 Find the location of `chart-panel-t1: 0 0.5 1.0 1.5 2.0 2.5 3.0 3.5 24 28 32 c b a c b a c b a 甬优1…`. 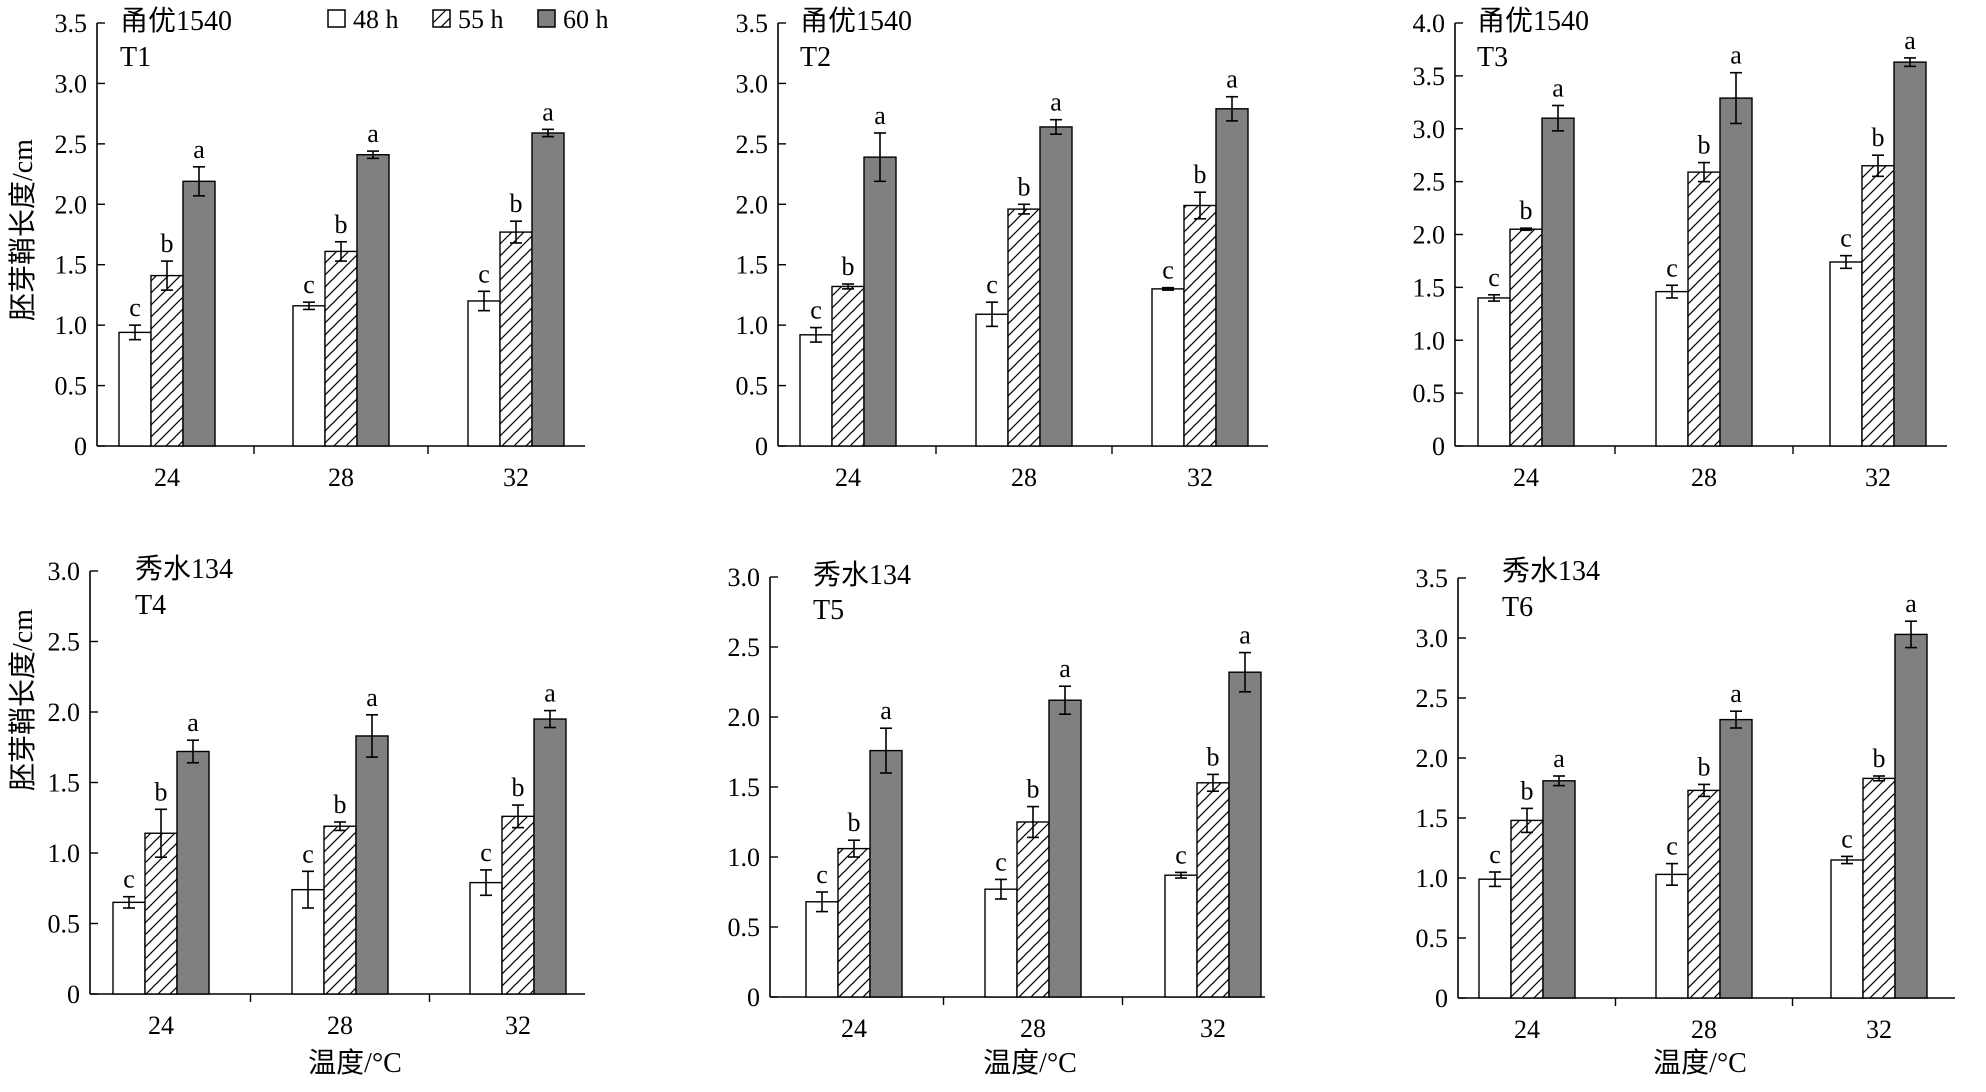

chart-panel-t1: 0 0.5 1.0 1.5 2.0 2.5 3.0 3.5 24 28 32 c b a c b a c b a 甬优1… is located at coordinates (320, 248).